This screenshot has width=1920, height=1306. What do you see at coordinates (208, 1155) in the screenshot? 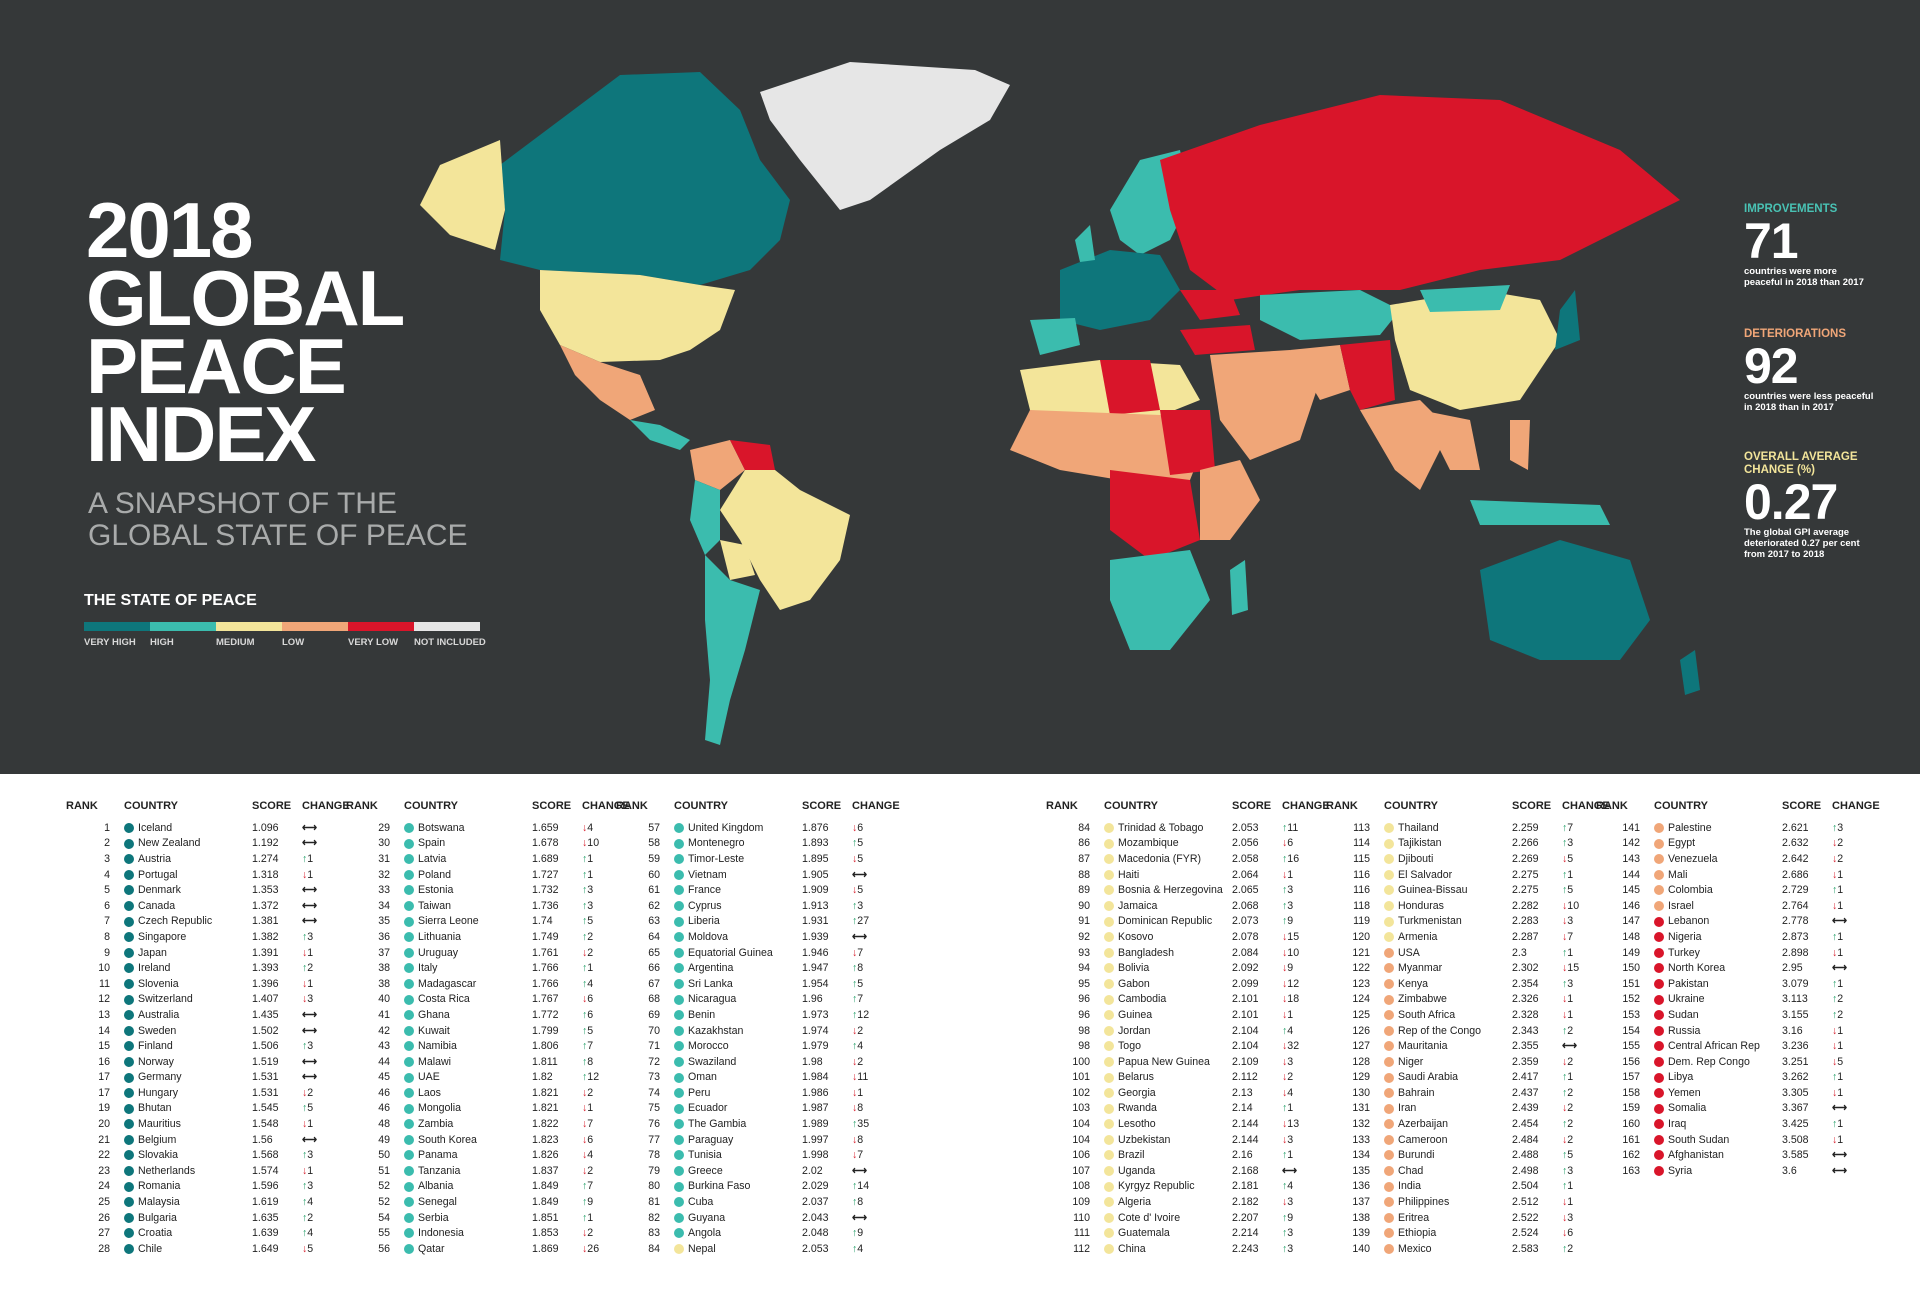
I see `table-row: 22 Slovakia 1.568 ↑3` at bounding box center [208, 1155].